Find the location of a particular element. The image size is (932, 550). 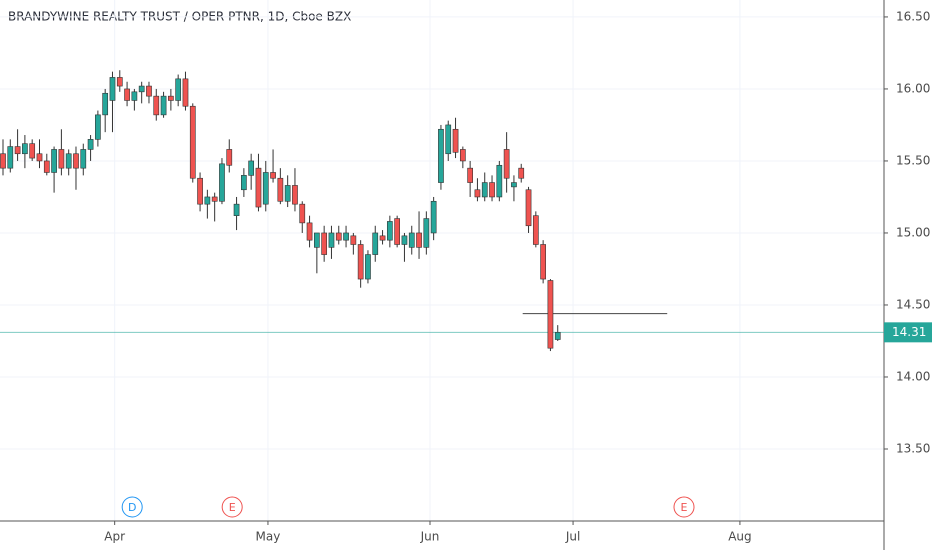

x-tick-label: Jun is located at coordinates (430, 537).